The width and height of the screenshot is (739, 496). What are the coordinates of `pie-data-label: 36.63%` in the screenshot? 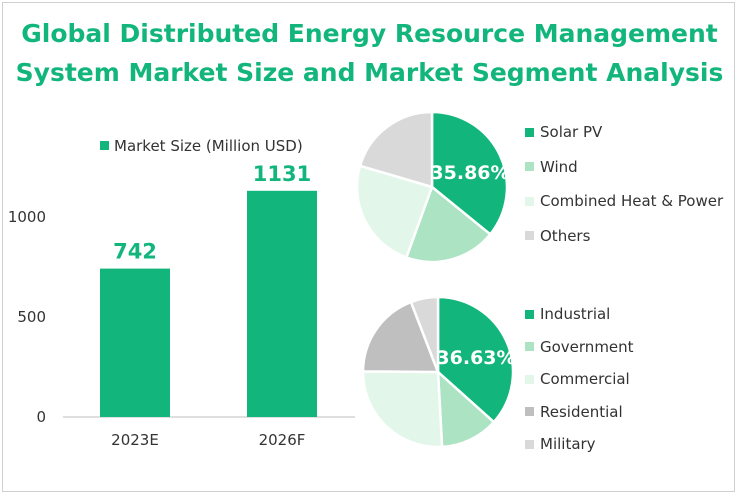 It's located at (475, 358).